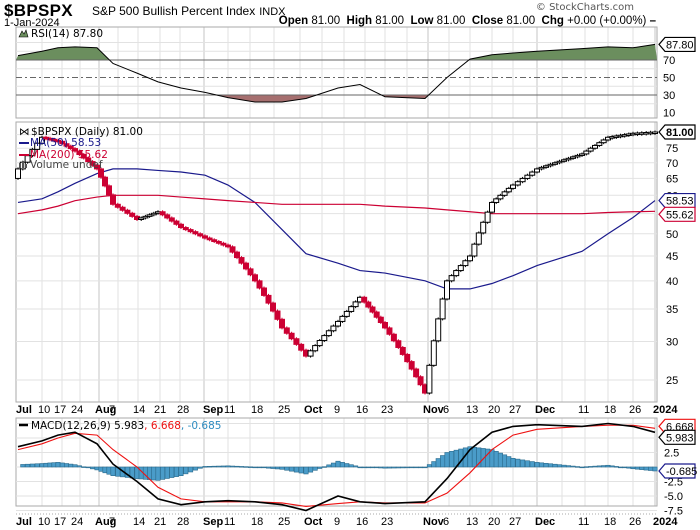 Image resolution: width=700 pixels, height=530 pixels. I want to click on histogram-tag: -0.685, so click(681, 472).